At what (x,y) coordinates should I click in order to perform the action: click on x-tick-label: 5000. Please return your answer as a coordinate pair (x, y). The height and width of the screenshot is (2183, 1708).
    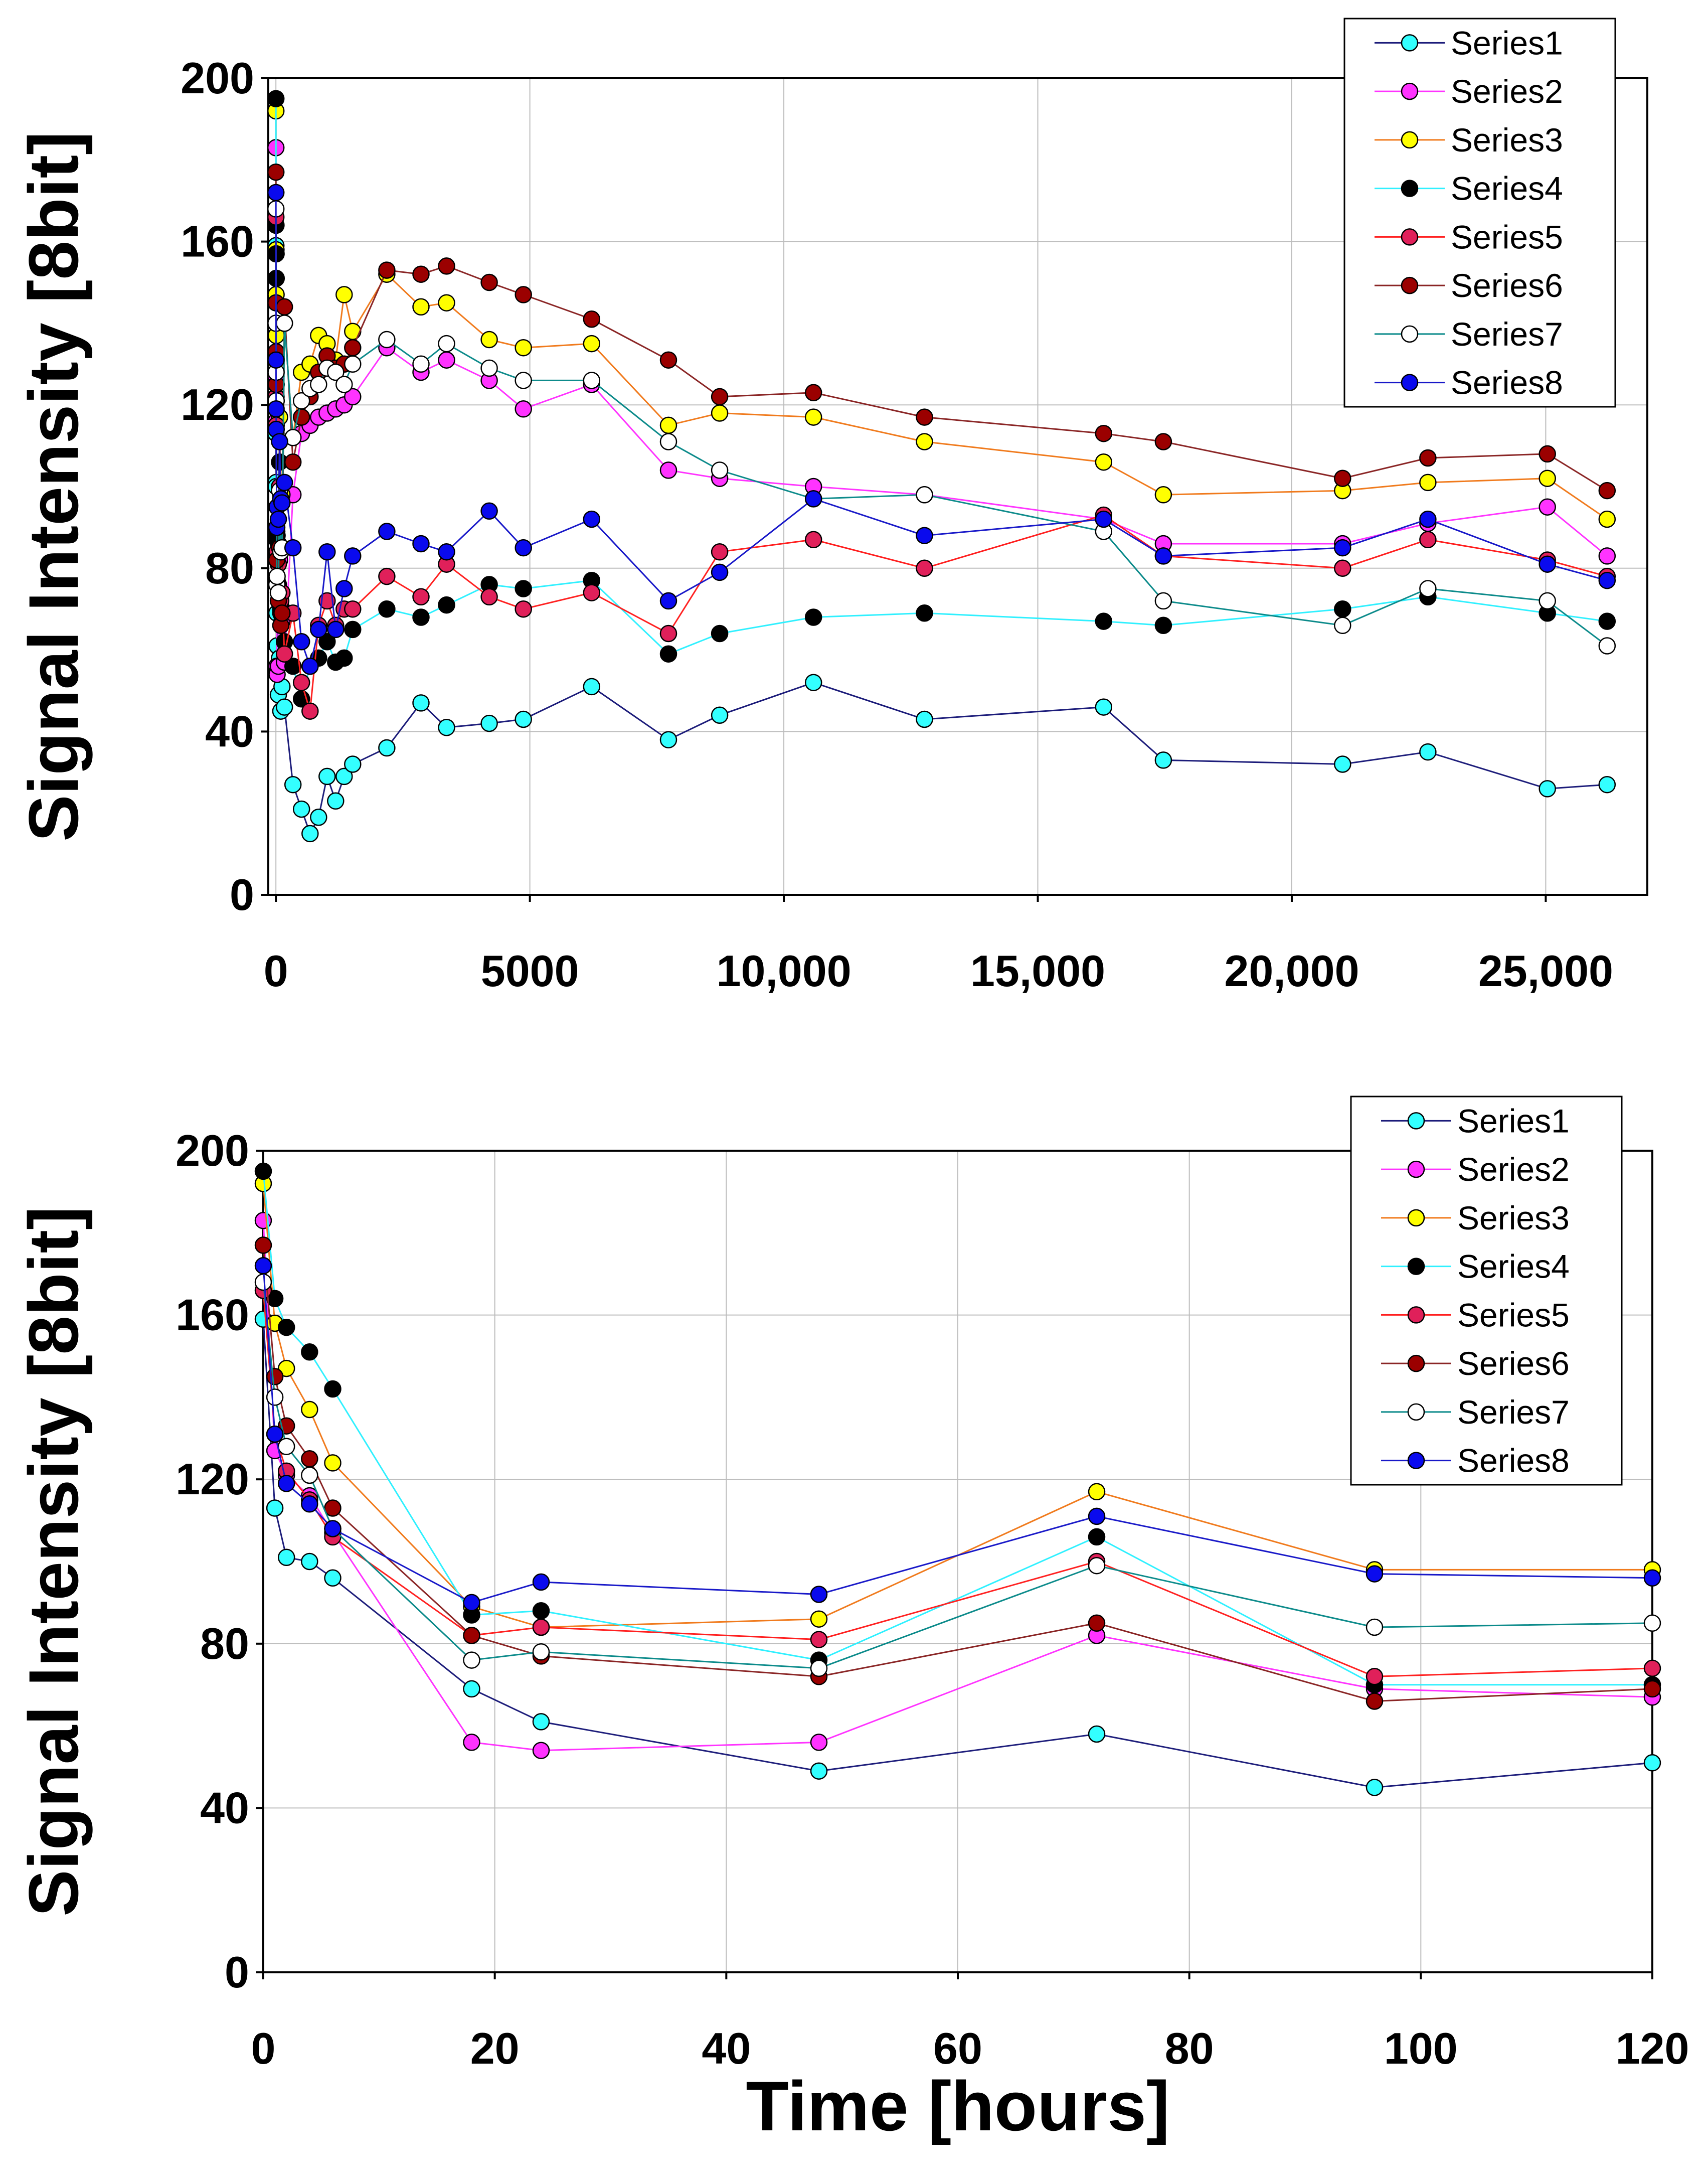
    Looking at the image, I should click on (530, 971).